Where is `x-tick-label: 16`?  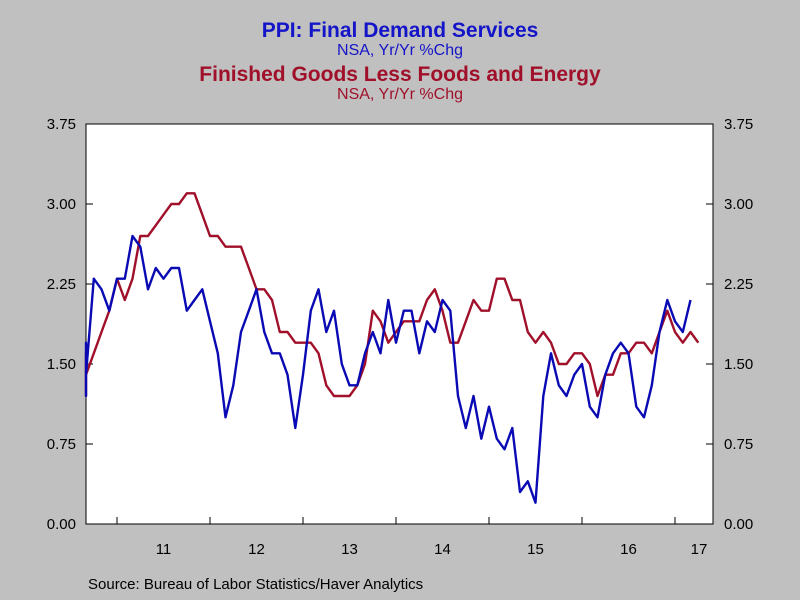 x-tick-label: 16 is located at coordinates (628, 549).